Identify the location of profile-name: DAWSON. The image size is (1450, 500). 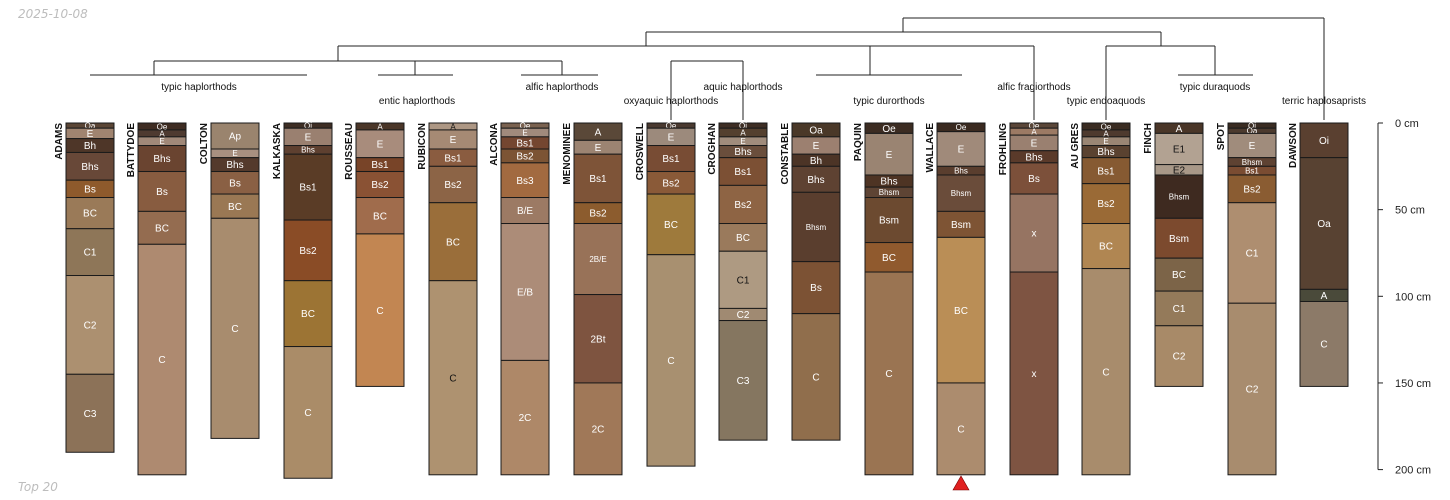
(1293, 145).